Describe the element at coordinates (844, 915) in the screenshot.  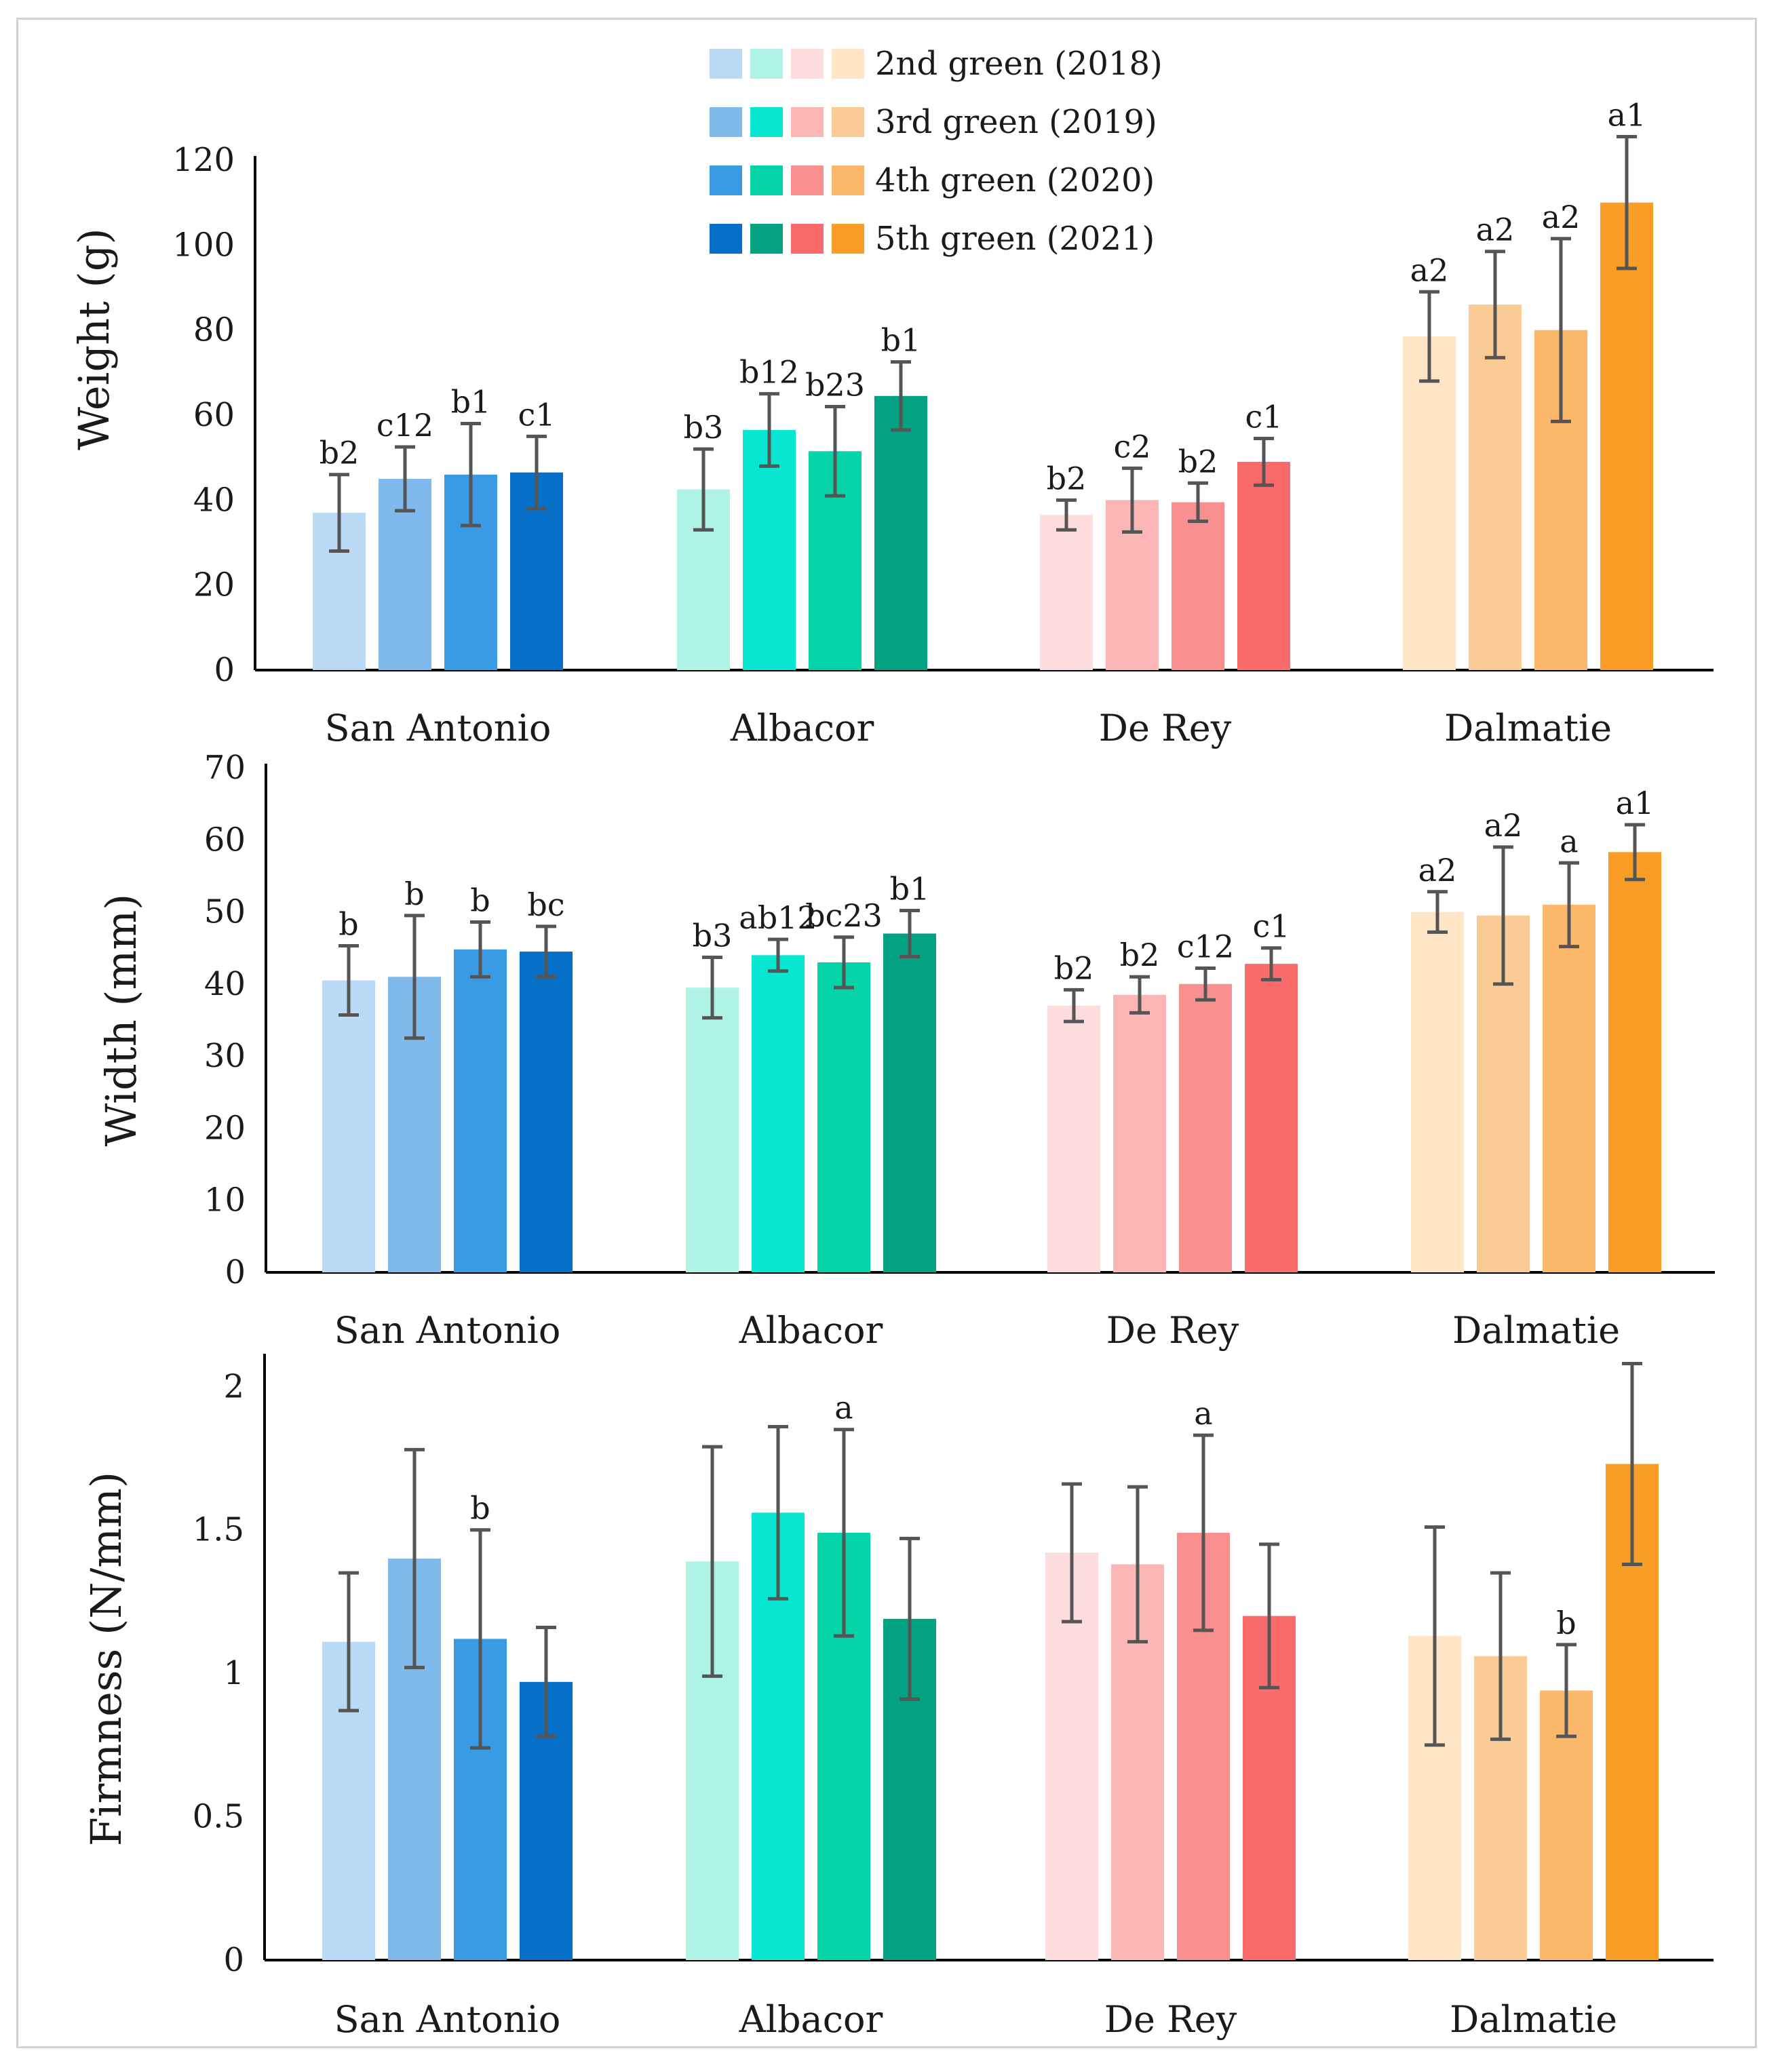
I see `significance-label: bc23` at that location.